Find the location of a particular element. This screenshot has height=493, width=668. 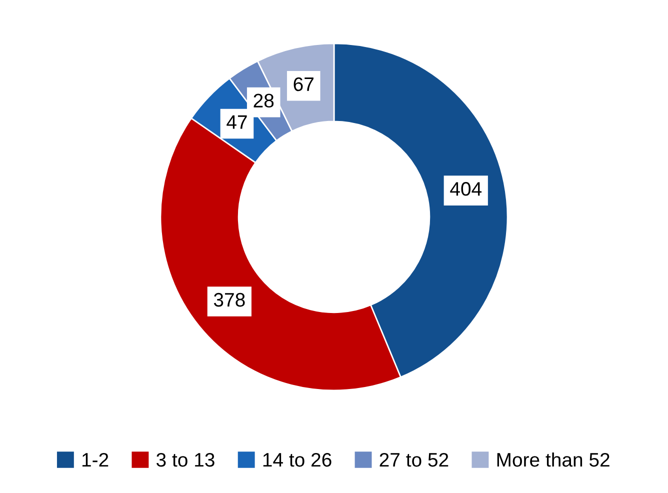

legend-label: 3 to 13 is located at coordinates (185, 459).